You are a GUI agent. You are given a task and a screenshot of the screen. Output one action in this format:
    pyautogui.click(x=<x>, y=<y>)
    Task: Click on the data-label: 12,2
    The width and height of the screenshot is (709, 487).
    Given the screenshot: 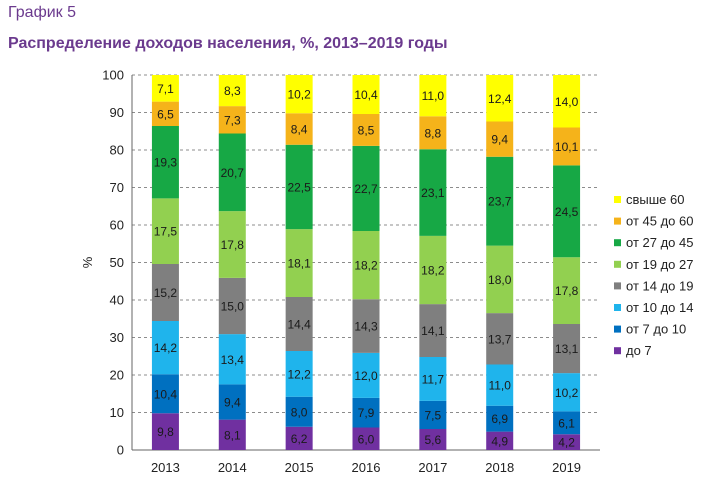 What is the action you would take?
    pyautogui.click(x=299, y=374)
    